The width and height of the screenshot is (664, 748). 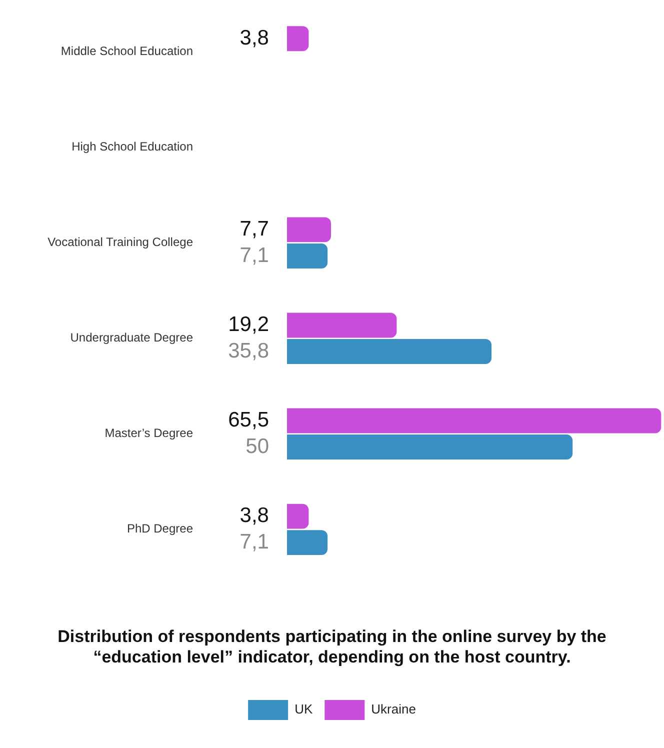 What do you see at coordinates (149, 433) in the screenshot?
I see `y-tick-label: Master’s Degree` at bounding box center [149, 433].